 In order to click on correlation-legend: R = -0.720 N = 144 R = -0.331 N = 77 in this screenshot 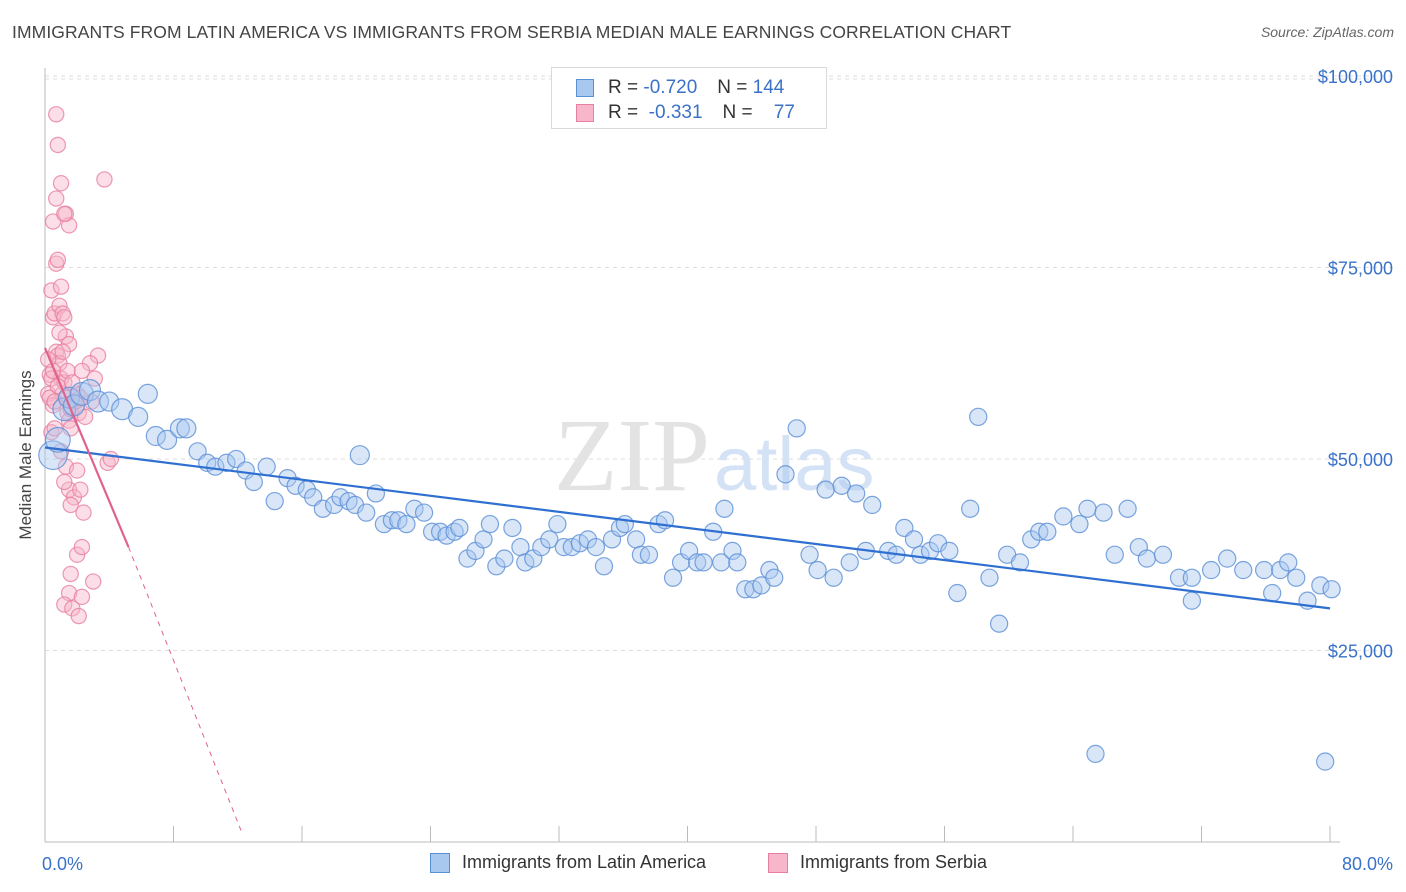, I will do `click(689, 98)`.